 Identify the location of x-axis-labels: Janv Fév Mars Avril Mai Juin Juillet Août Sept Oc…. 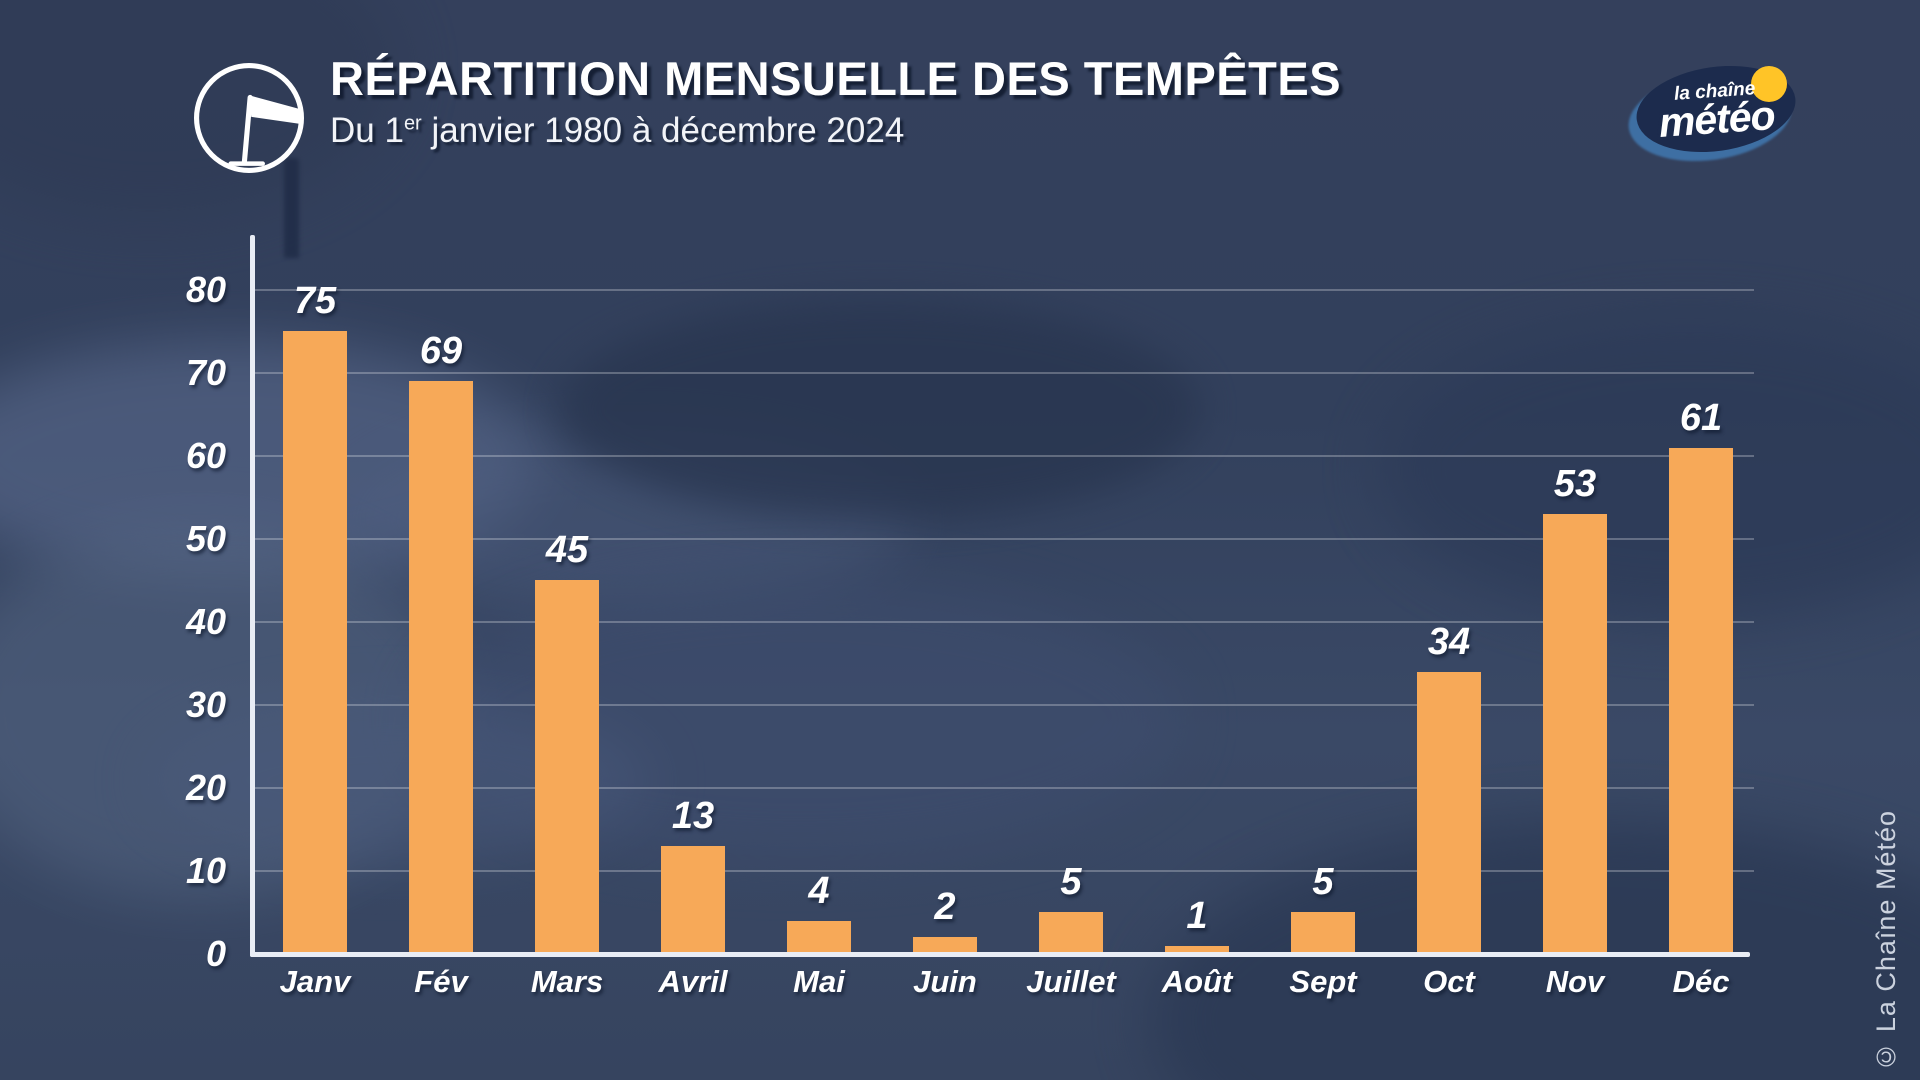
(1004, 984).